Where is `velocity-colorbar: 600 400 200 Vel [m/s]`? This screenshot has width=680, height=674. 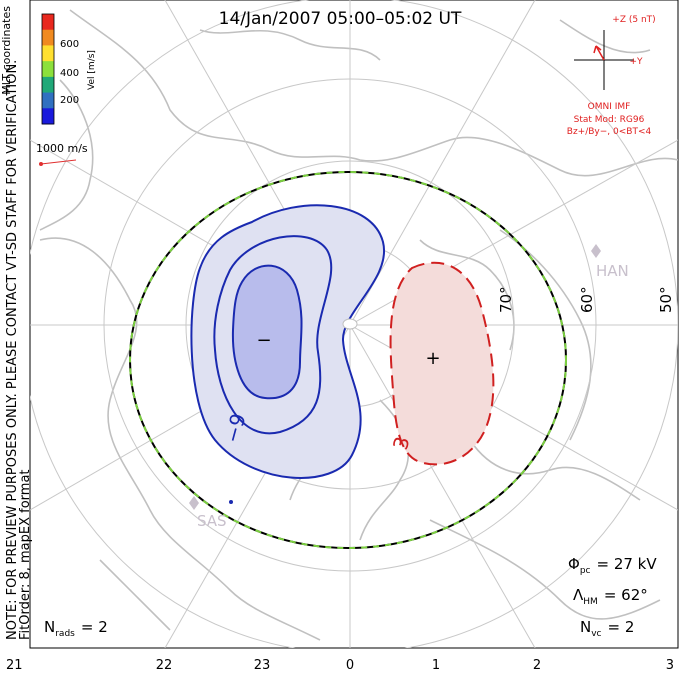 velocity-colorbar: 600 400 200 Vel [m/s] is located at coordinates (69, 69).